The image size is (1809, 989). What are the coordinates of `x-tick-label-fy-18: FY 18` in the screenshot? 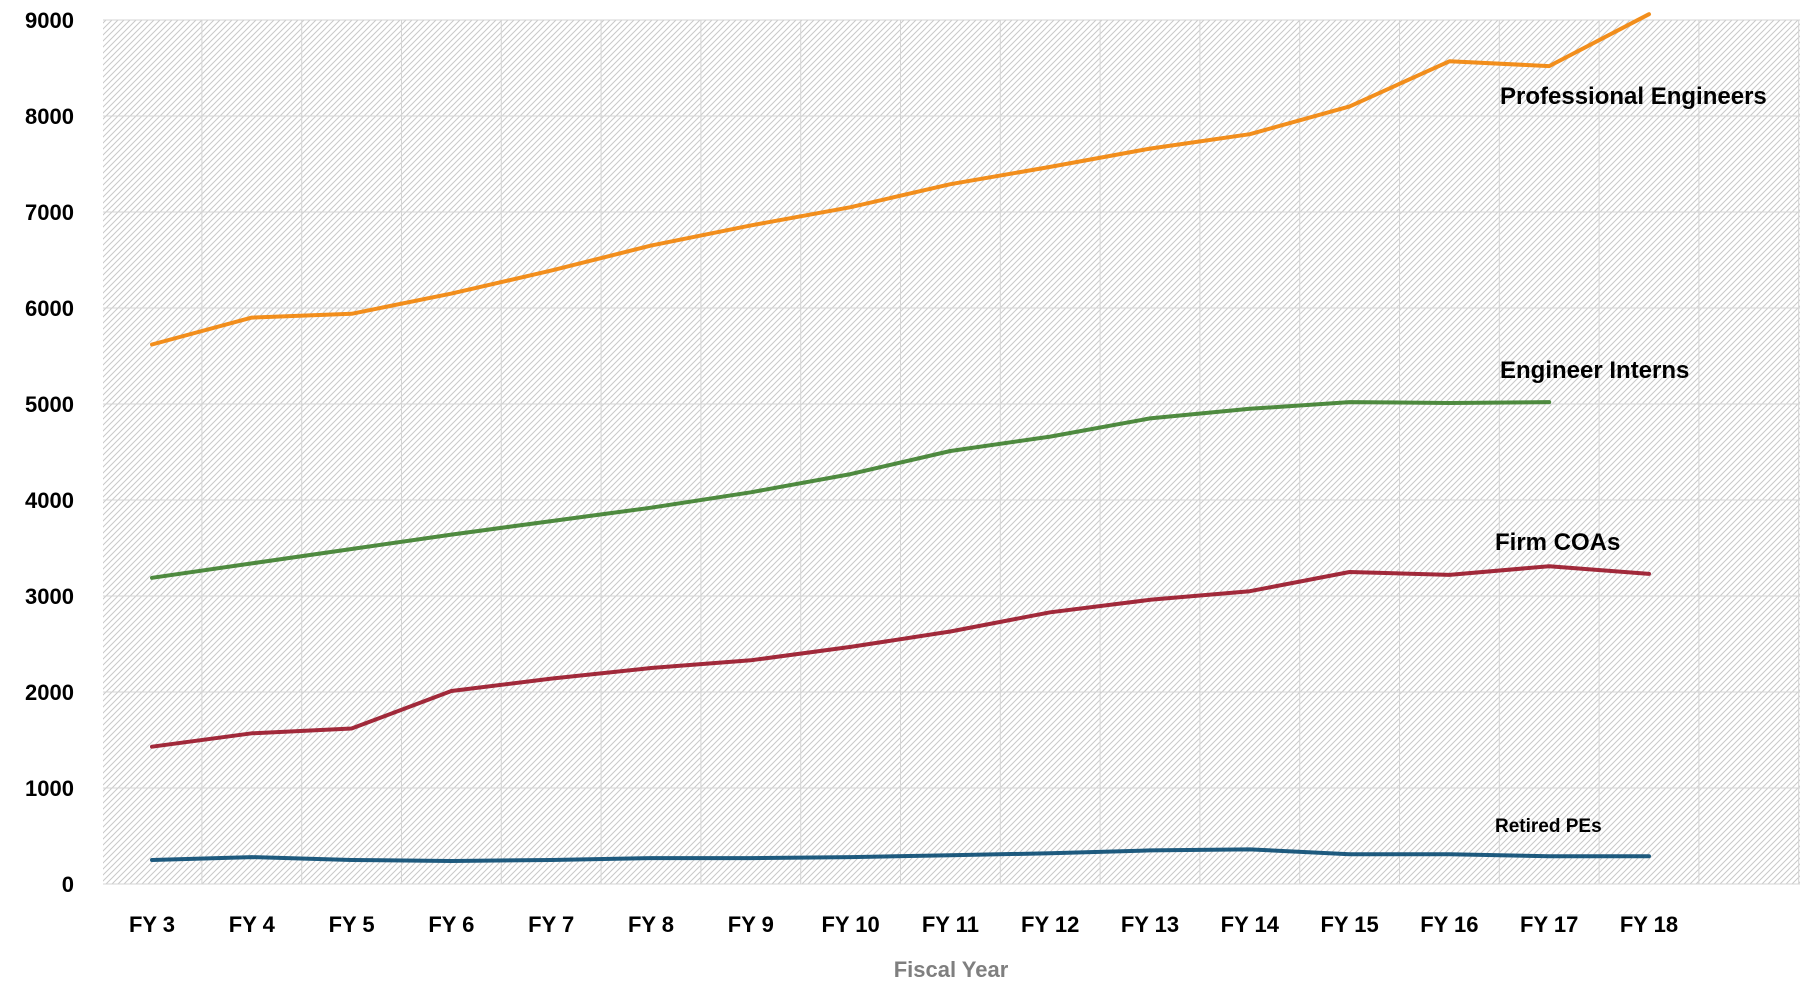 It's located at (1649, 924).